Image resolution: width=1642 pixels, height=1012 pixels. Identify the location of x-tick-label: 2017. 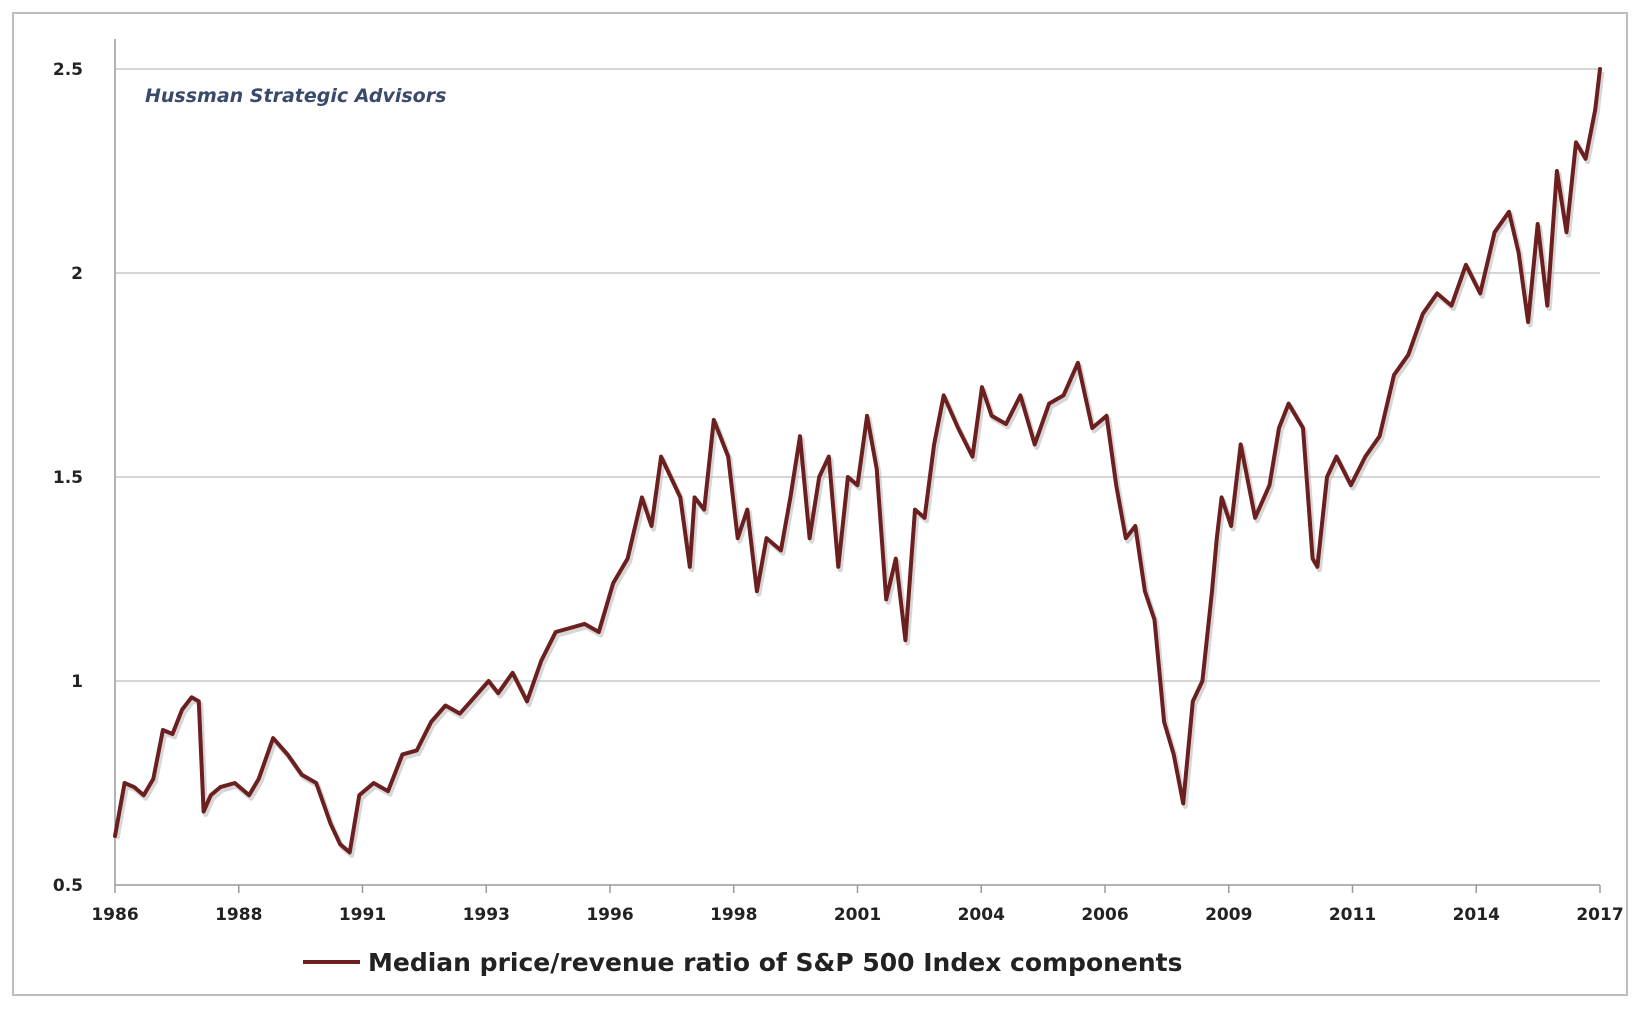
(1599, 915).